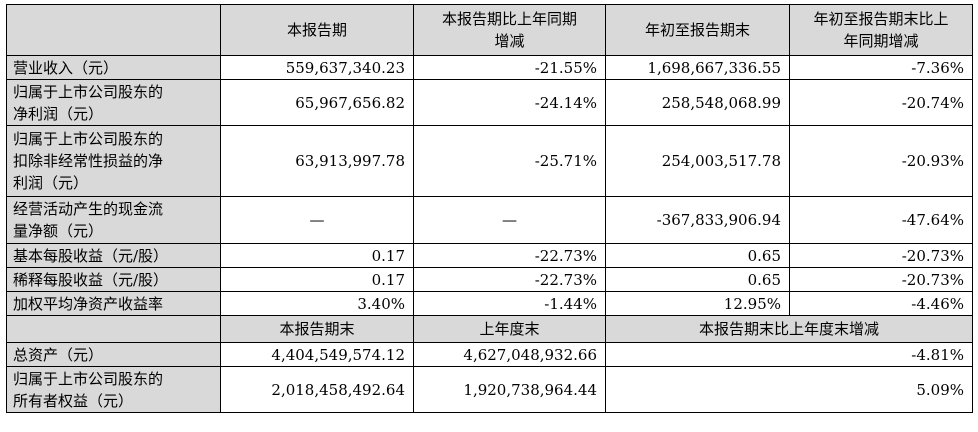 Image resolution: width=978 pixels, height=432 pixels. What do you see at coordinates (697, 67) in the screenshot?
I see `value-cell: 1,698,667,336.55` at bounding box center [697, 67].